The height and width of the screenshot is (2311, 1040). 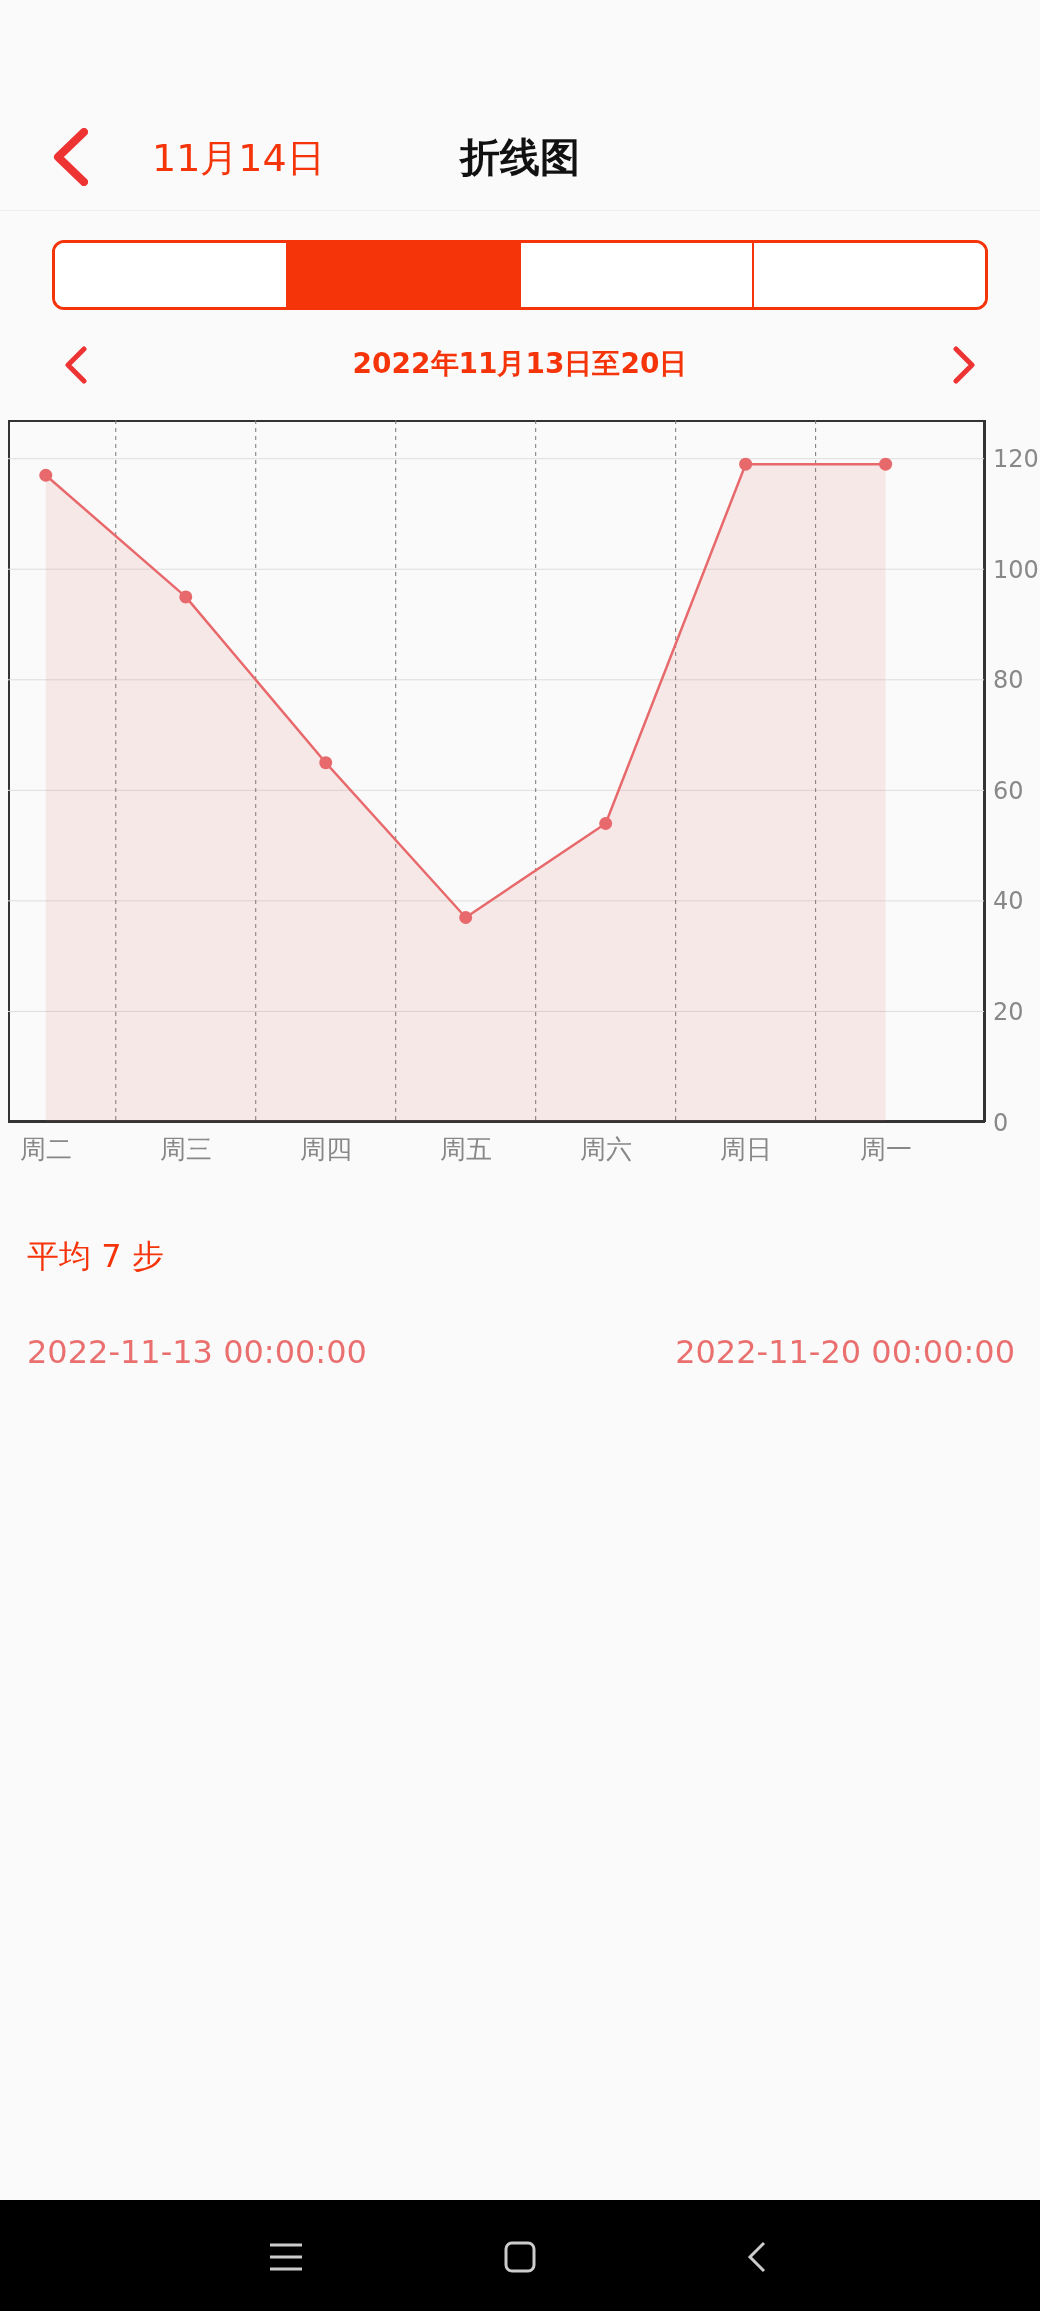 What do you see at coordinates (1008, 680) in the screenshot?
I see `y-tick-label: 80` at bounding box center [1008, 680].